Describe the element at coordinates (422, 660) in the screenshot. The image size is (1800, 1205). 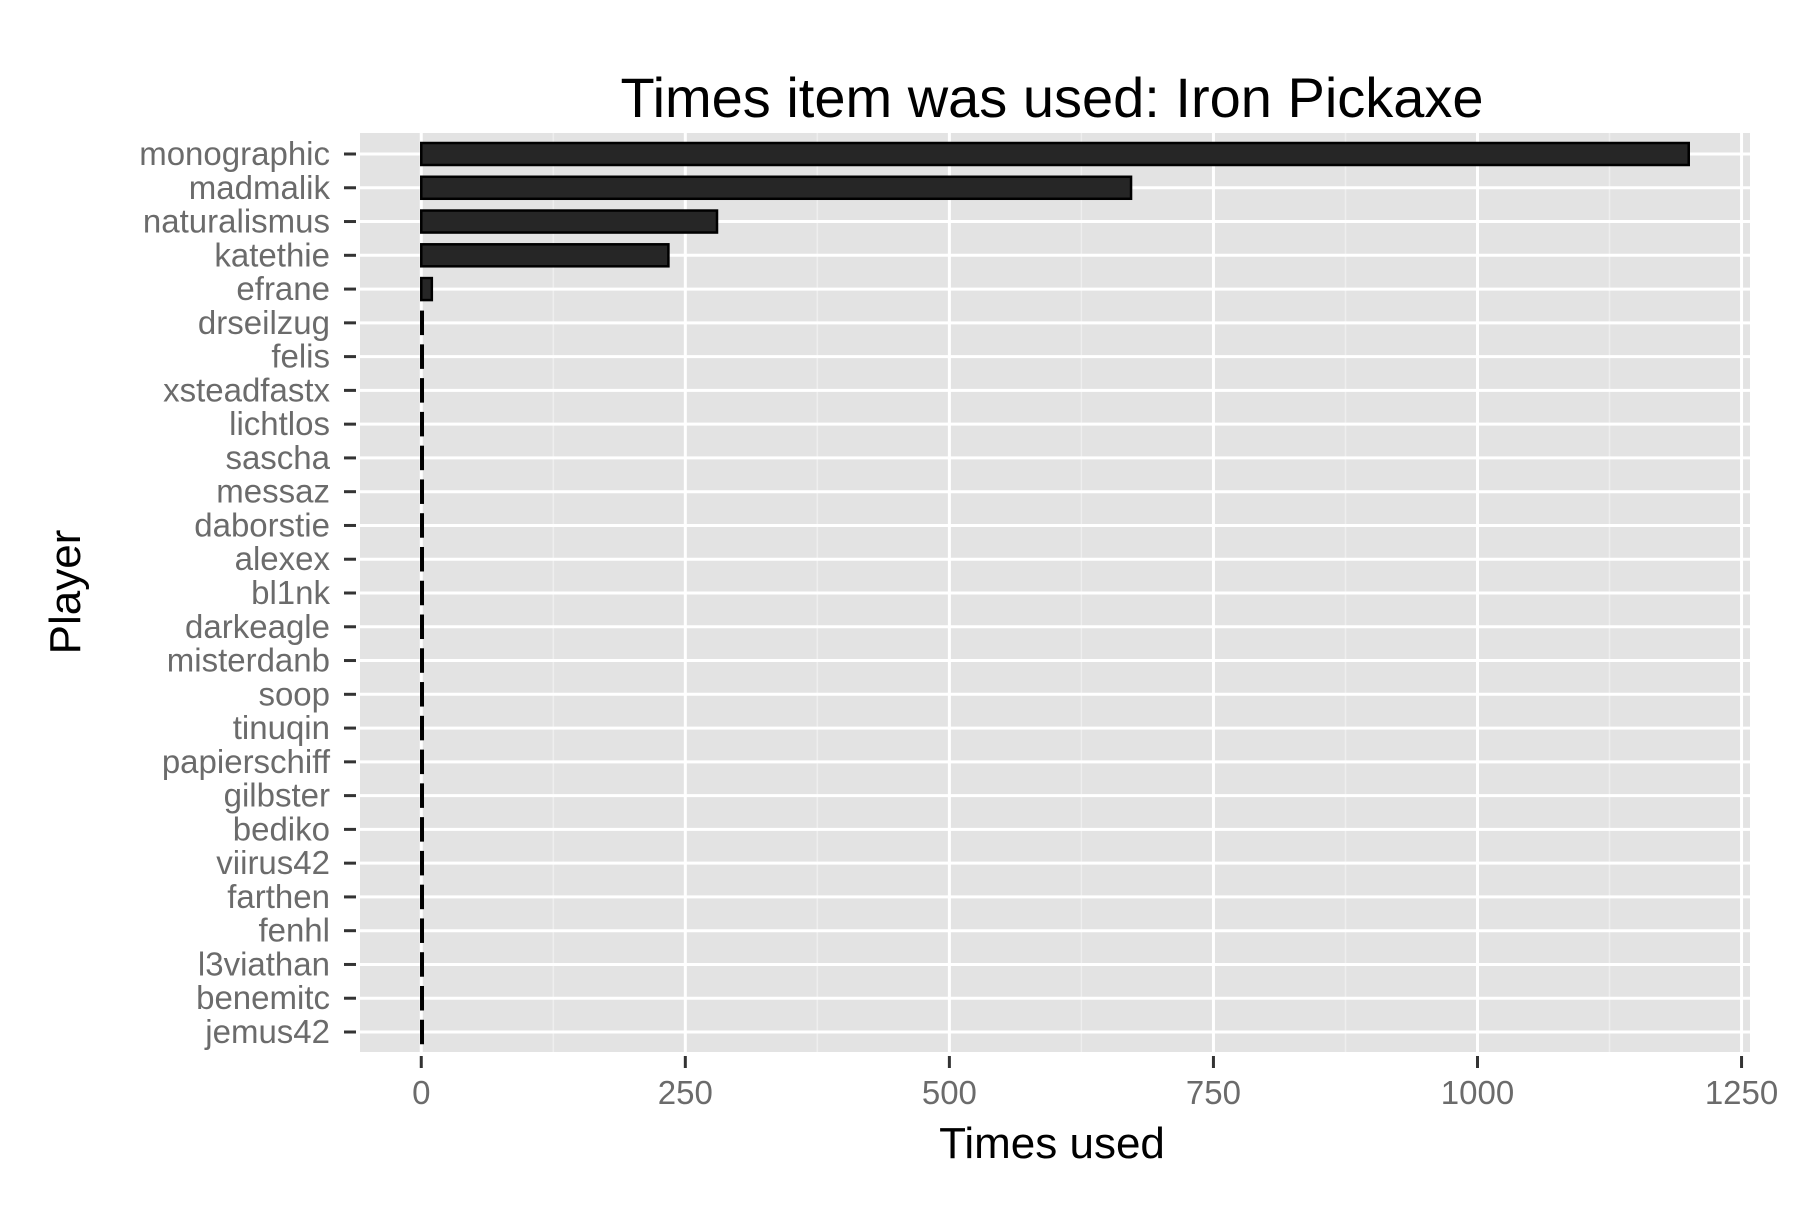
I see `bar-misterdanb` at that location.